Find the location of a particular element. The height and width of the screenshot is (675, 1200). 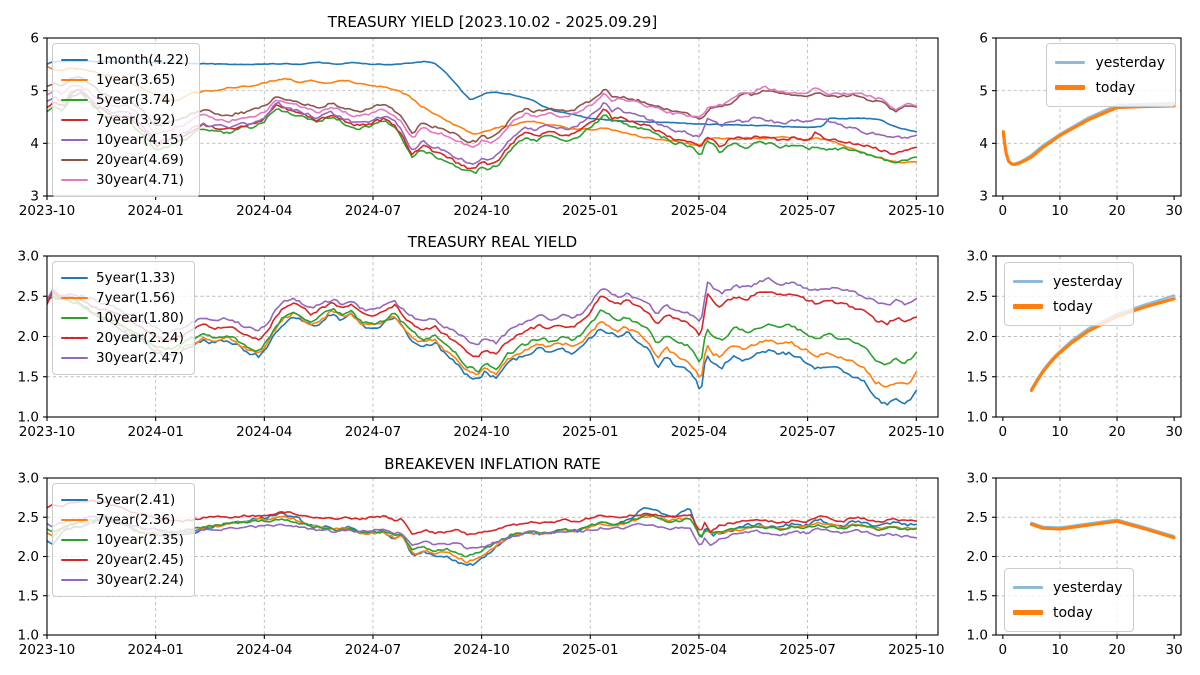

real-yield-curve-plot: 0 10 20 30 1.0 1.5 2.0 2.5 3.0 is located at coordinates (1075, 344).